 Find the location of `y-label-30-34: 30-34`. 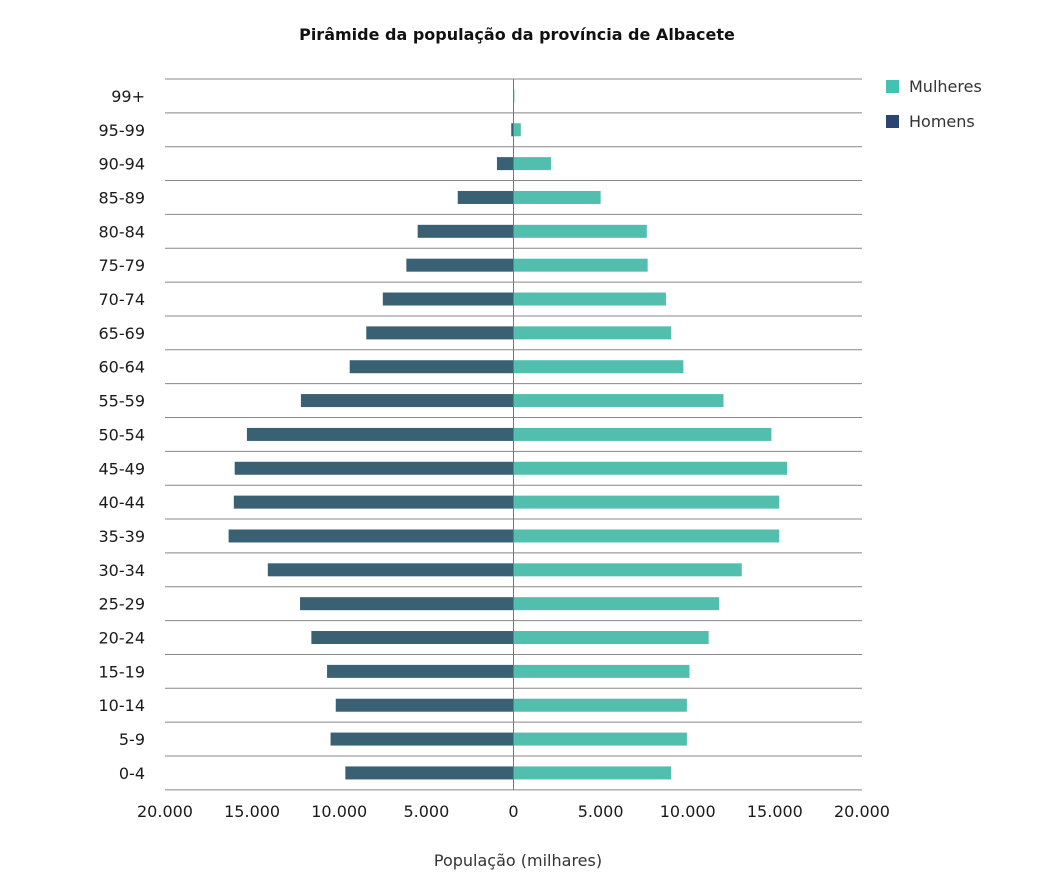

y-label-30-34: 30-34 is located at coordinates (122, 570).